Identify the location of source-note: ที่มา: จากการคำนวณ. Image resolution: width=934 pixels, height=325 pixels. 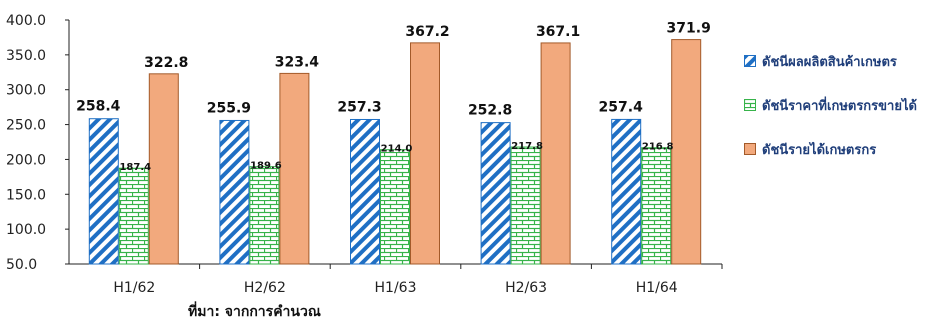
(254, 312).